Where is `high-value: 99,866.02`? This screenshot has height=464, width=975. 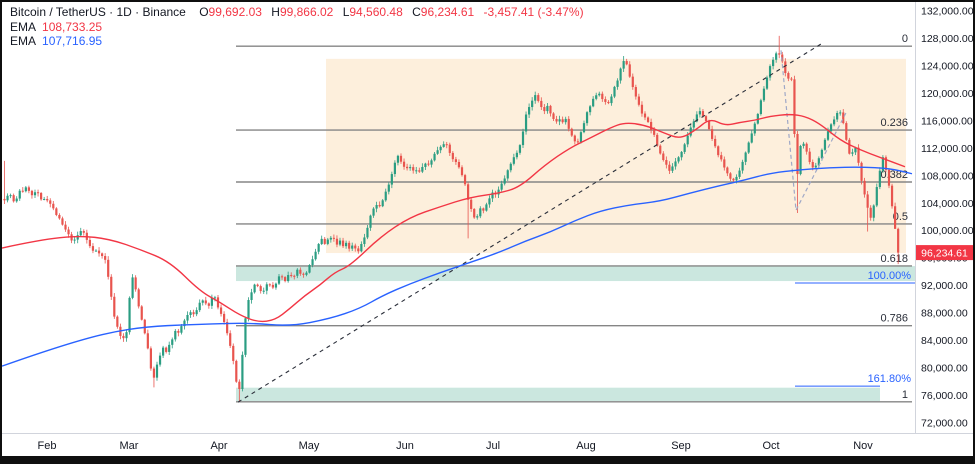 high-value: 99,866.02 is located at coordinates (306, 12).